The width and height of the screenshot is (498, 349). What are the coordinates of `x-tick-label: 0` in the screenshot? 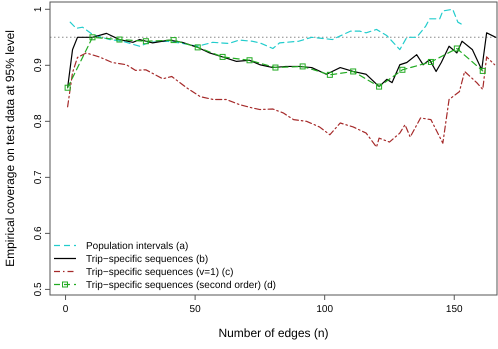 It's located at (65, 309).